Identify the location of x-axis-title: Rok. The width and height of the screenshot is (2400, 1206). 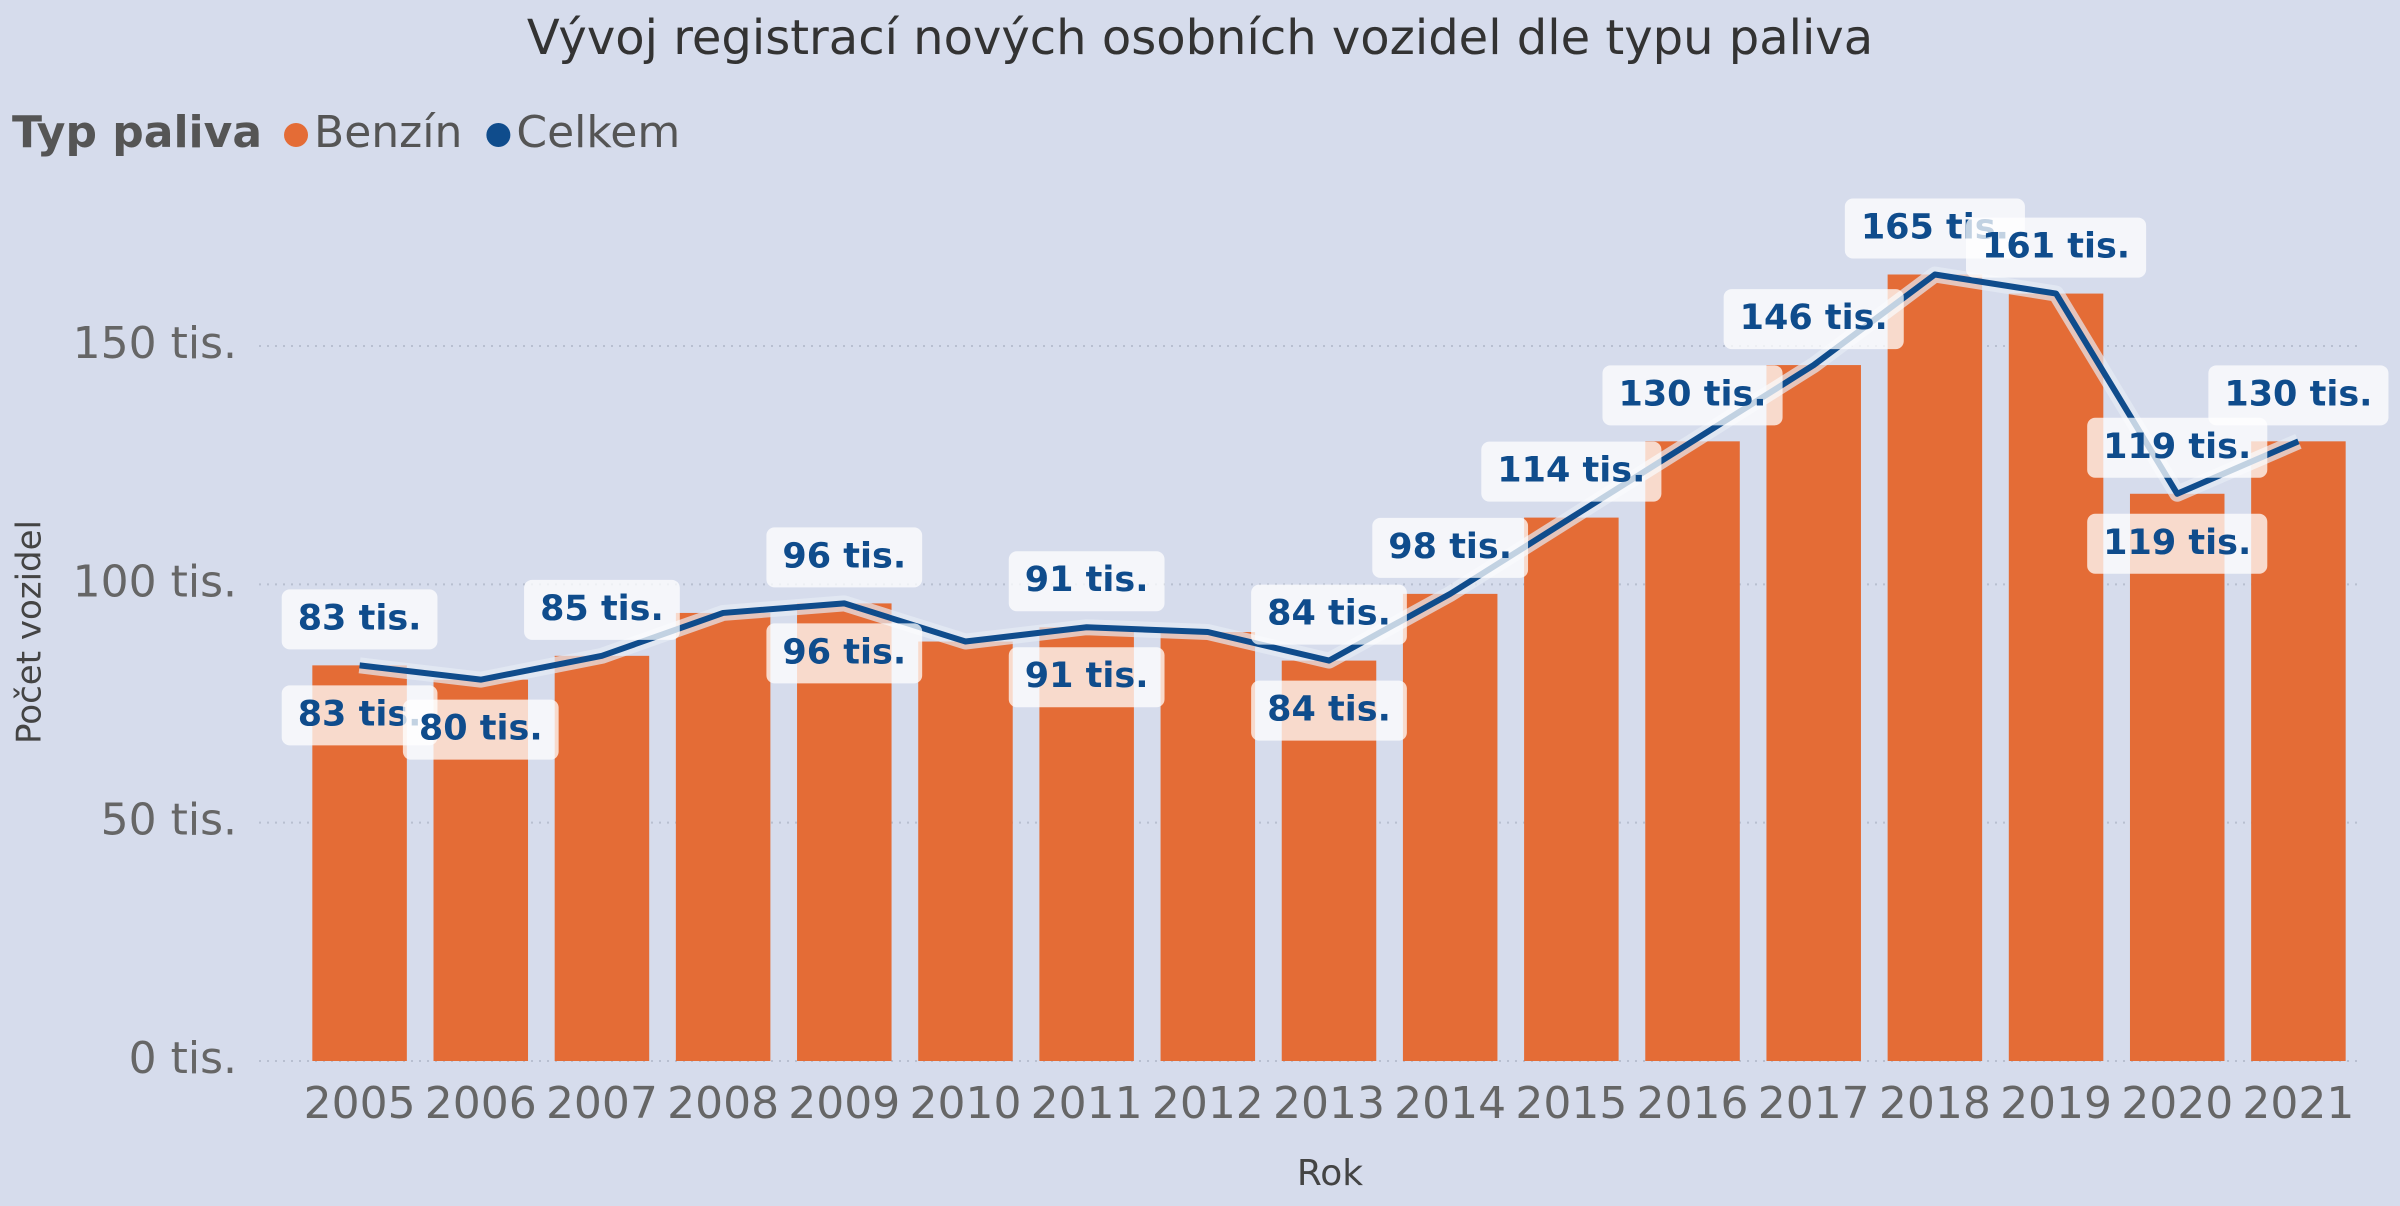
(1330, 1173).